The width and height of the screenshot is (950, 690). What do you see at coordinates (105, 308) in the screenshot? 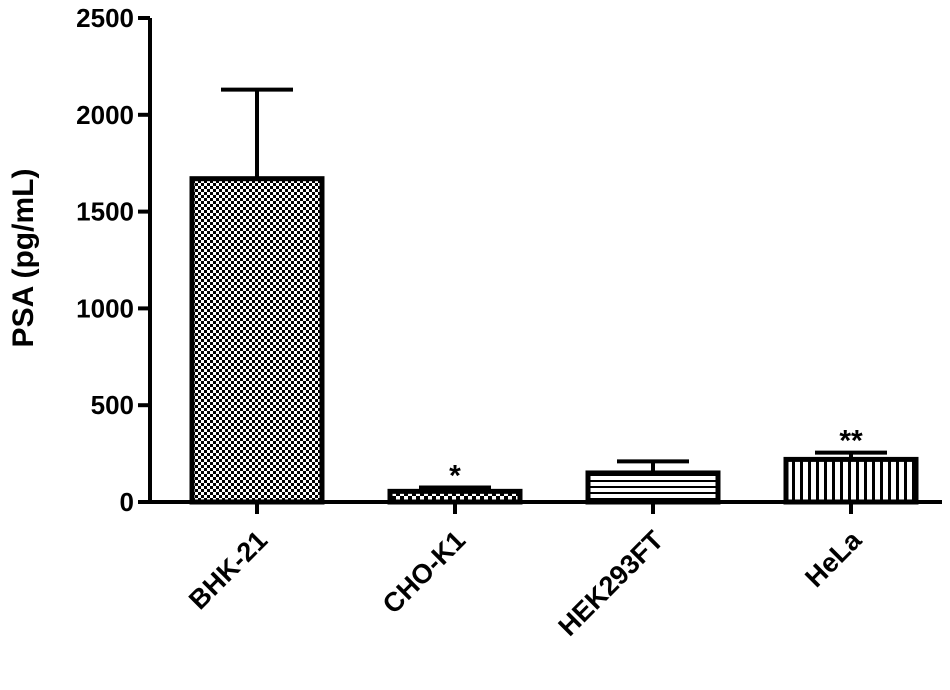
I see `y-tick-label: 1000` at bounding box center [105, 308].